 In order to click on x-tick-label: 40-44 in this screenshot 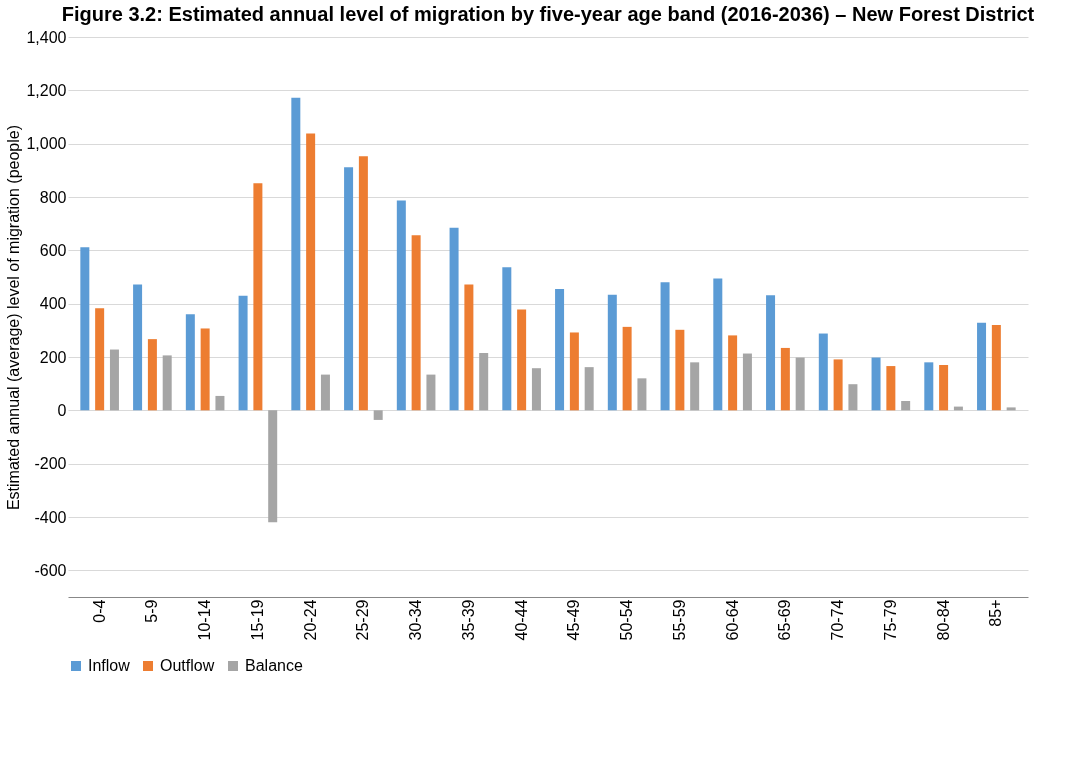, I will do `click(521, 620)`.